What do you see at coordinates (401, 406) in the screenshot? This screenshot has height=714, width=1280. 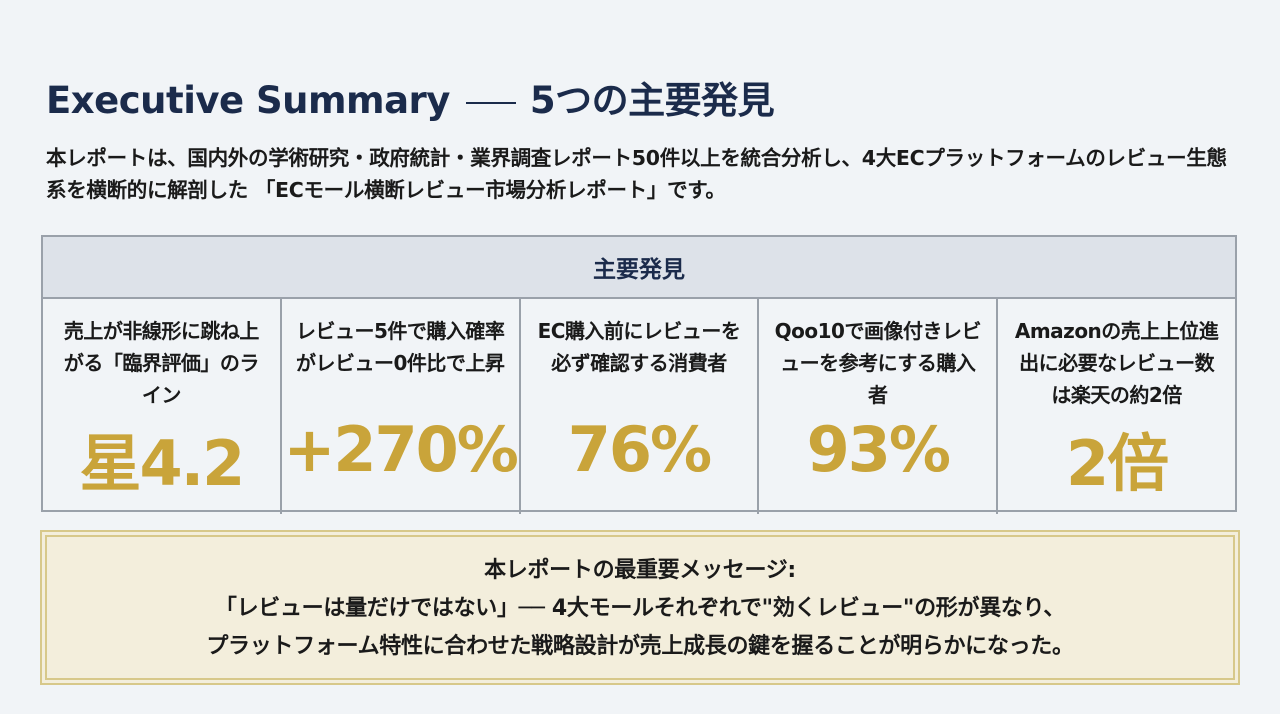 I see `finding-cell: レビュー5件で購入確率がレビュー0件比で上昇 +270%` at bounding box center [401, 406].